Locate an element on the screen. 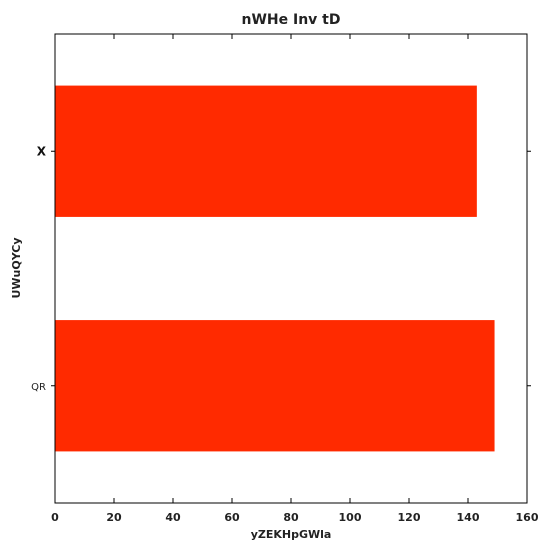 This screenshot has width=552, height=552. x-tick-label: 40 is located at coordinates (173, 517).